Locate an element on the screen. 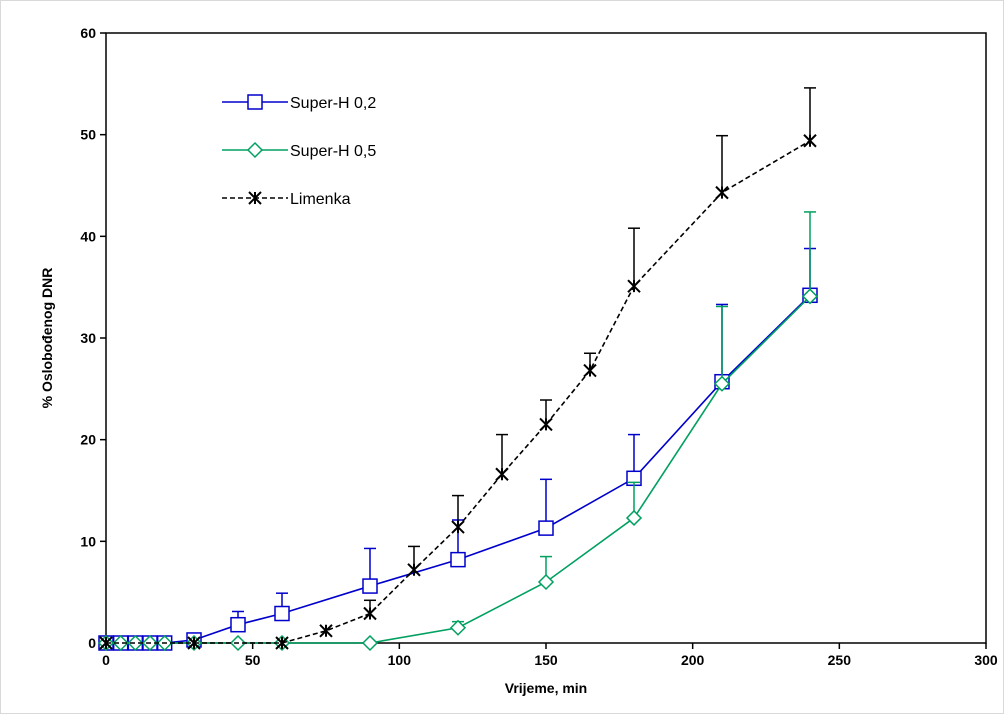  legend: Super-H 0,2 Super-H 0,5 Limenka is located at coordinates (299, 151).